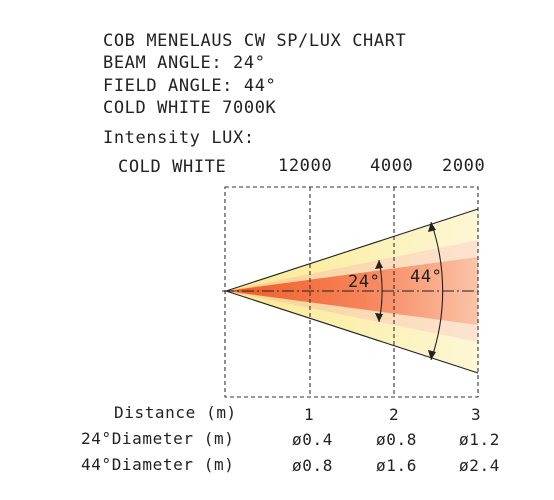 The image size is (554, 500). What do you see at coordinates (464, 166) in the screenshot?
I see `lux-value-3m: 2000` at bounding box center [464, 166].